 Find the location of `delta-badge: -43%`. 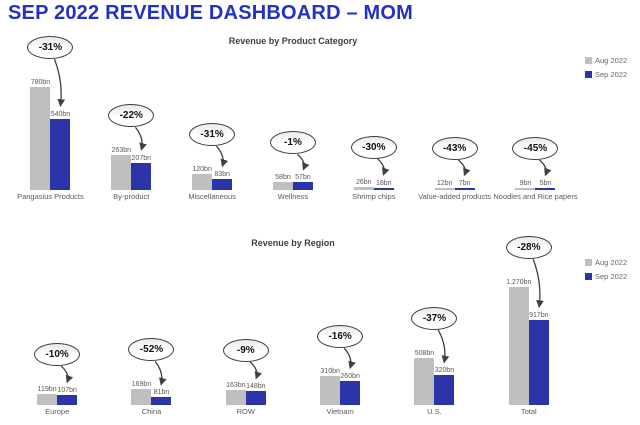

delta-badge: -43% is located at coordinates (454, 148).